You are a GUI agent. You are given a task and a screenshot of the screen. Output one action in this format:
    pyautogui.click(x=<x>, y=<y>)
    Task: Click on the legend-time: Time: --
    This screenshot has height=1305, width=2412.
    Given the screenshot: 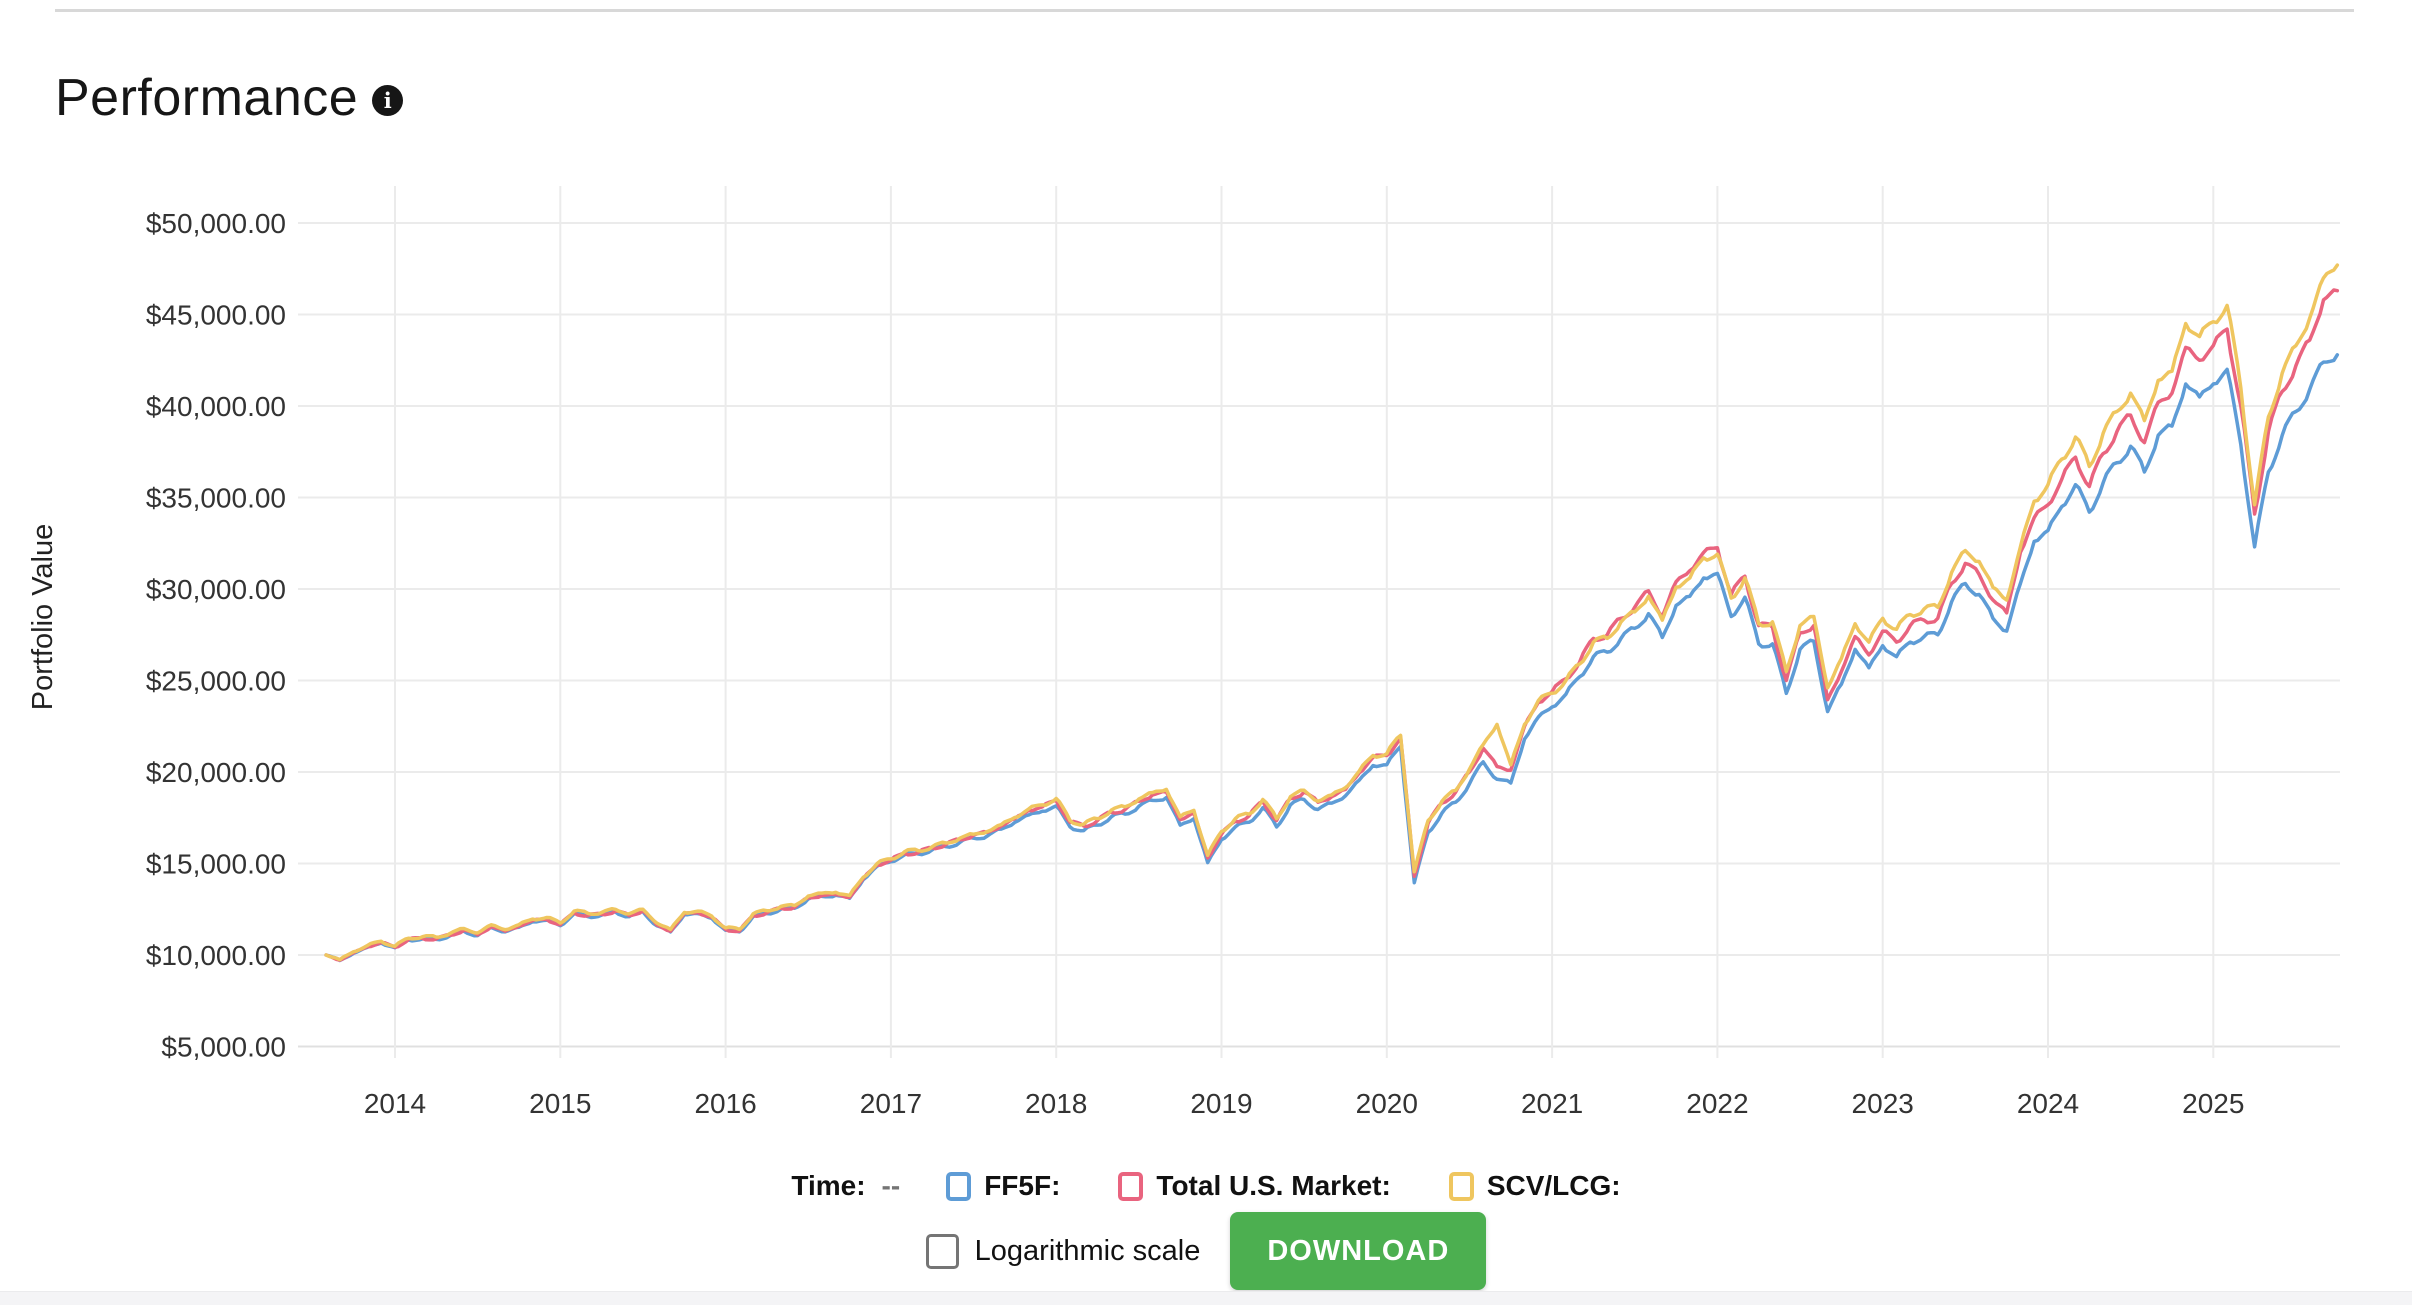 What is the action you would take?
    pyautogui.click(x=845, y=1186)
    